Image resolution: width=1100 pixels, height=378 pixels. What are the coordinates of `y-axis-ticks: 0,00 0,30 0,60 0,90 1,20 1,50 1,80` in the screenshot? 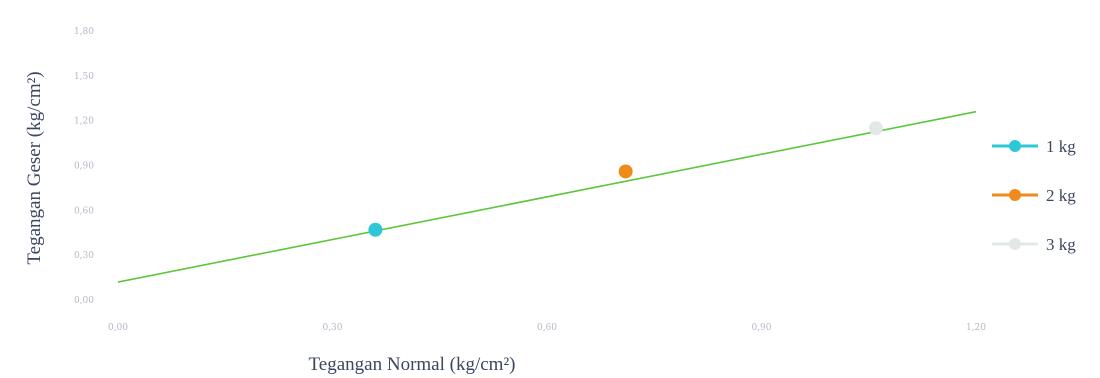 It's located at (84, 166).